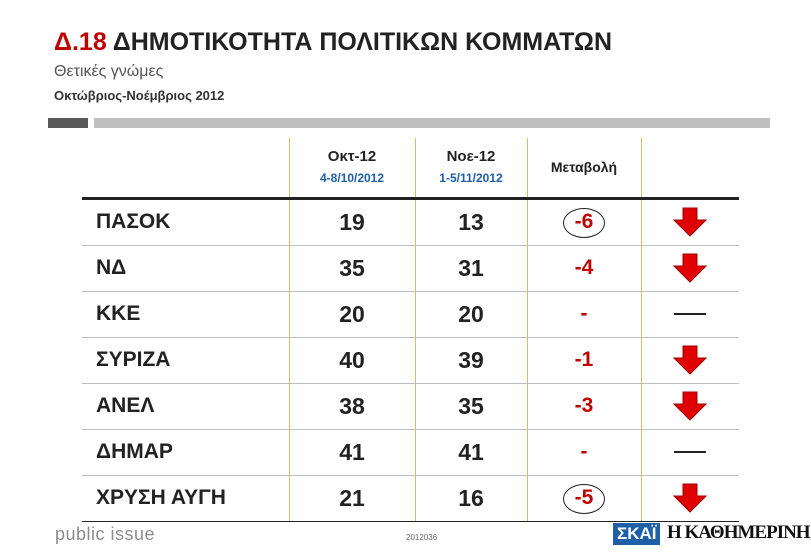 The image size is (811, 556). Describe the element at coordinates (471, 166) in the screenshot. I see `column-header: Νοε-12 1-5/11/2012` at that location.